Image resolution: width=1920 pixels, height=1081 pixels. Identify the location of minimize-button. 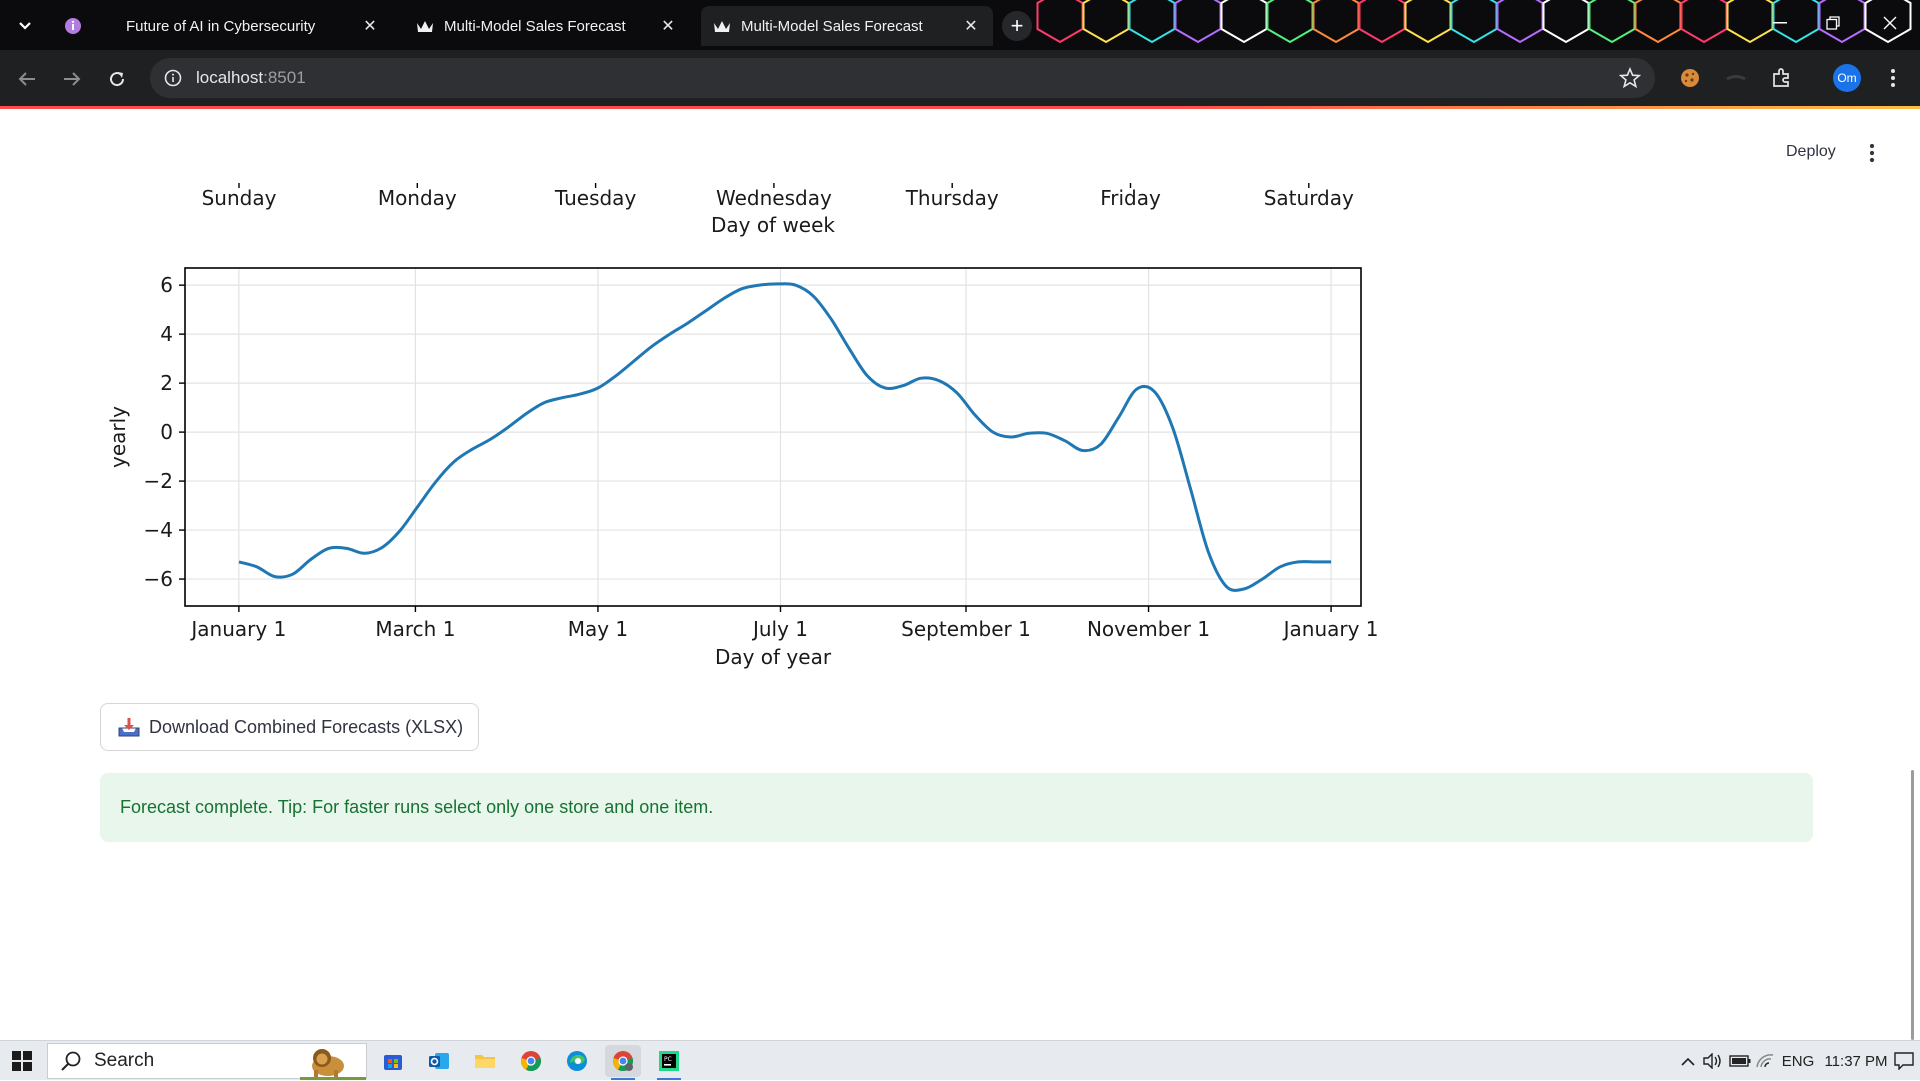
(1780, 23).